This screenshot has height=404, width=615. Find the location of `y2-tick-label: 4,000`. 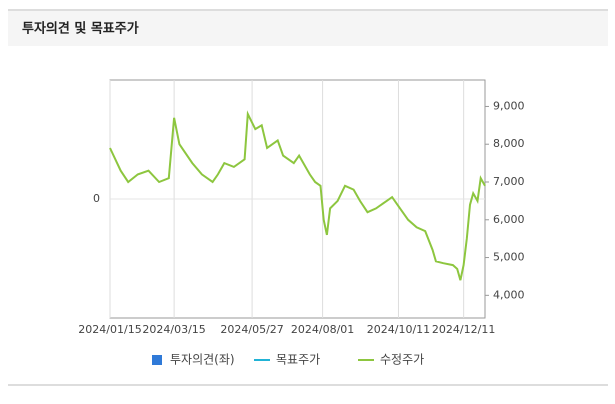

y2-tick-label: 4,000 is located at coordinates (509, 294).